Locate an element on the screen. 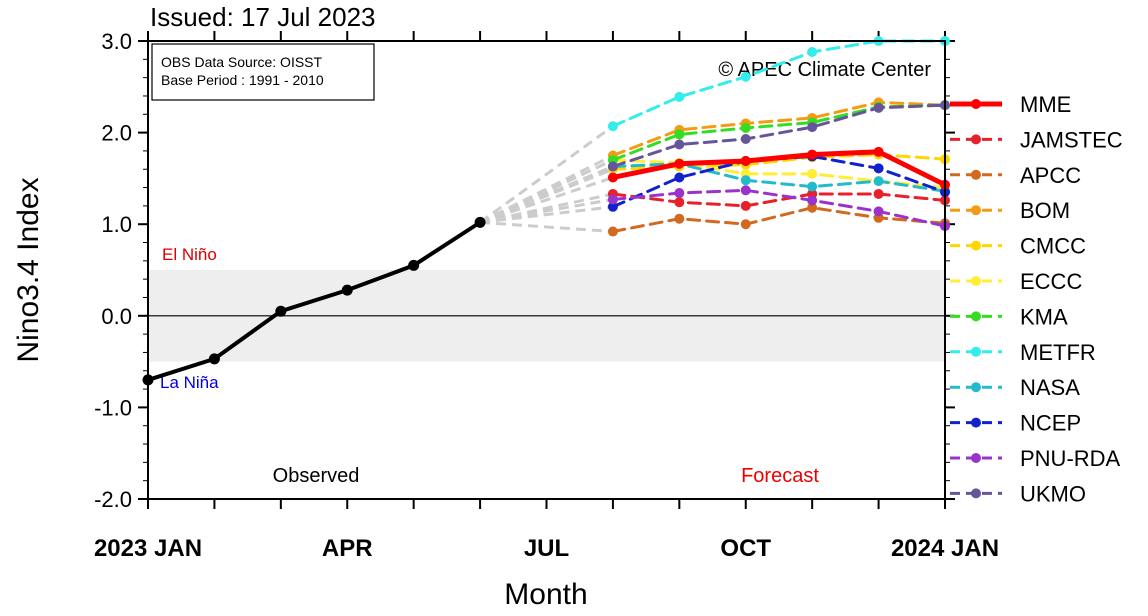  observed-series is located at coordinates (314, 301).